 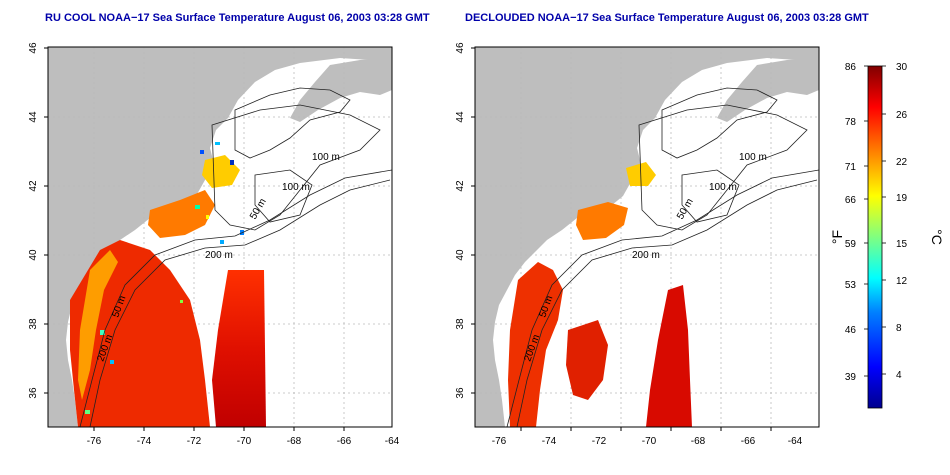 What do you see at coordinates (902, 67) in the screenshot?
I see `c-tick-label: 30` at bounding box center [902, 67].